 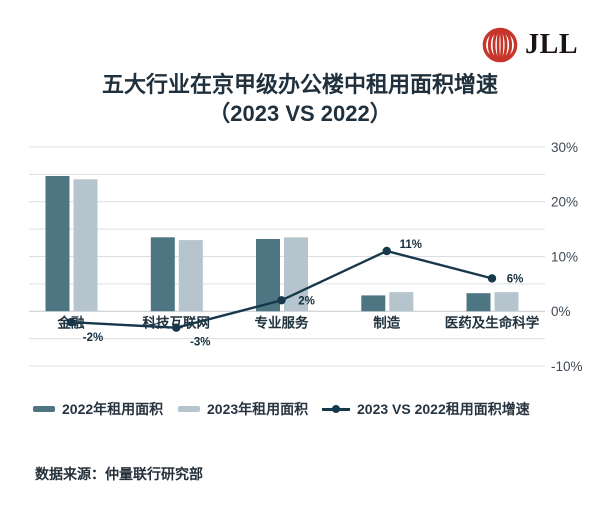 I want to click on data-point-制造, so click(x=386, y=251).